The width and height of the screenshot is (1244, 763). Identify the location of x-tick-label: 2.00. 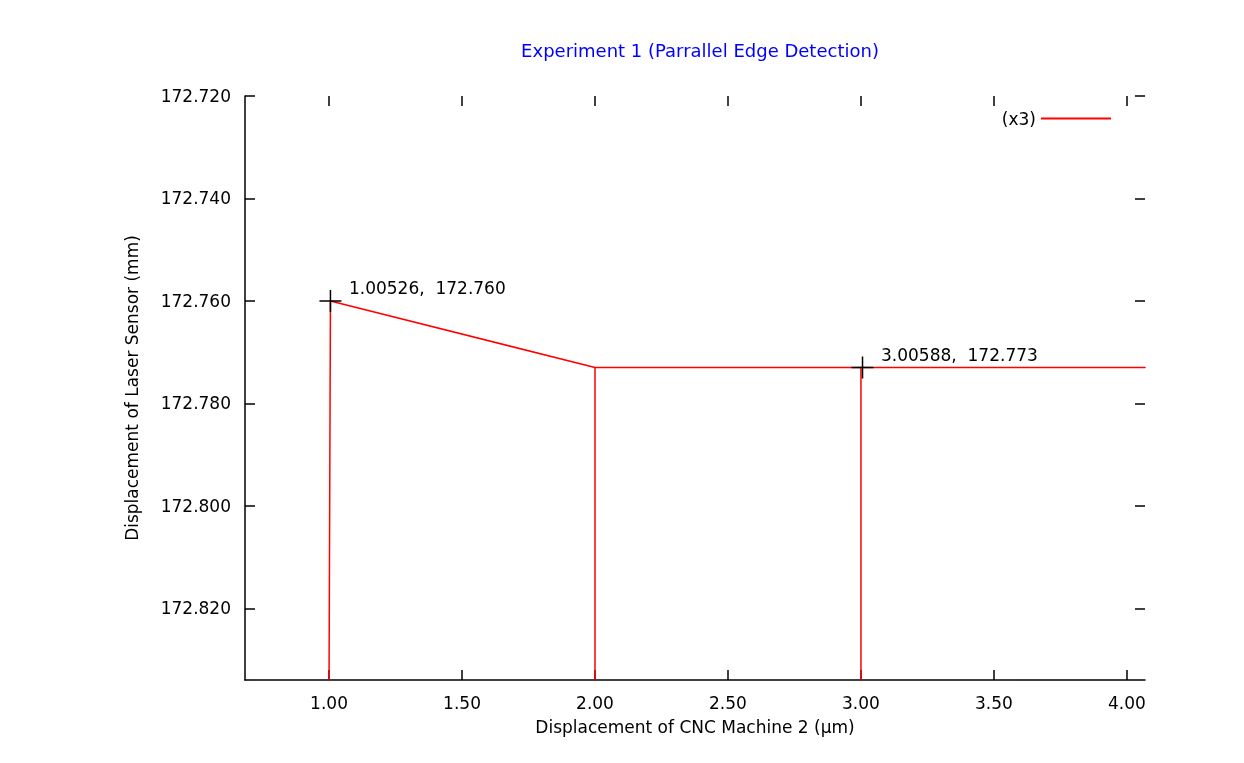
(595, 702).